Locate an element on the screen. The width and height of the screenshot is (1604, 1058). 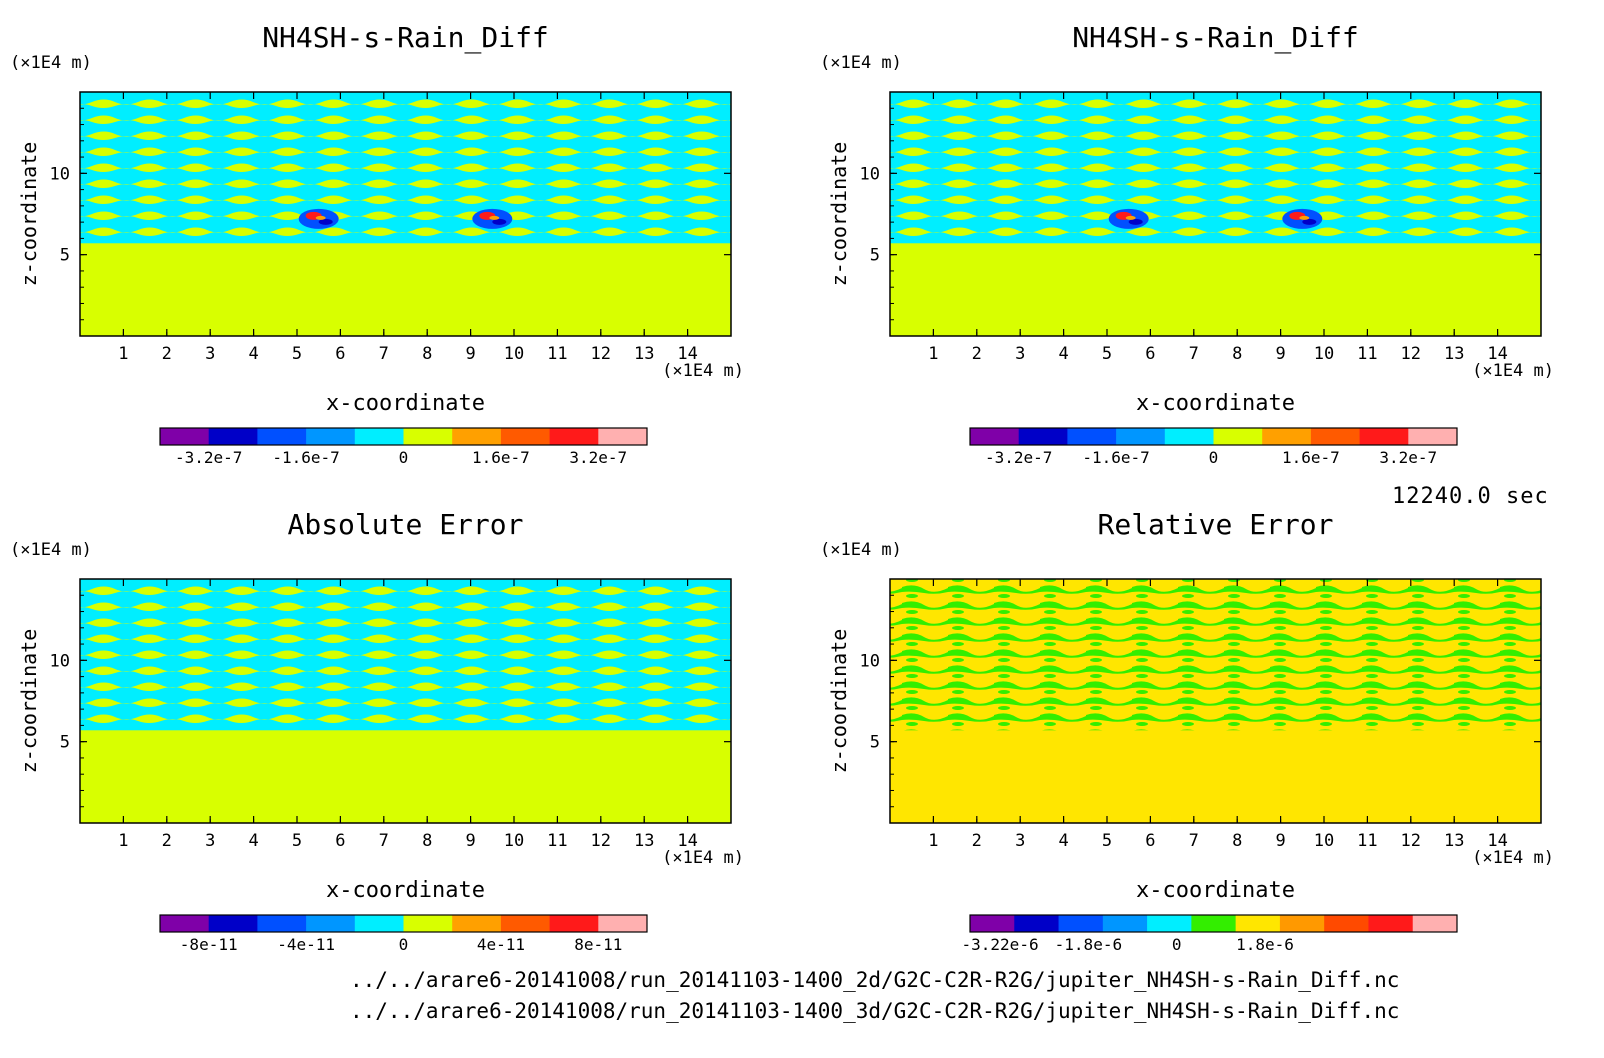
feature-core-blue is located at coordinates (499, 221).